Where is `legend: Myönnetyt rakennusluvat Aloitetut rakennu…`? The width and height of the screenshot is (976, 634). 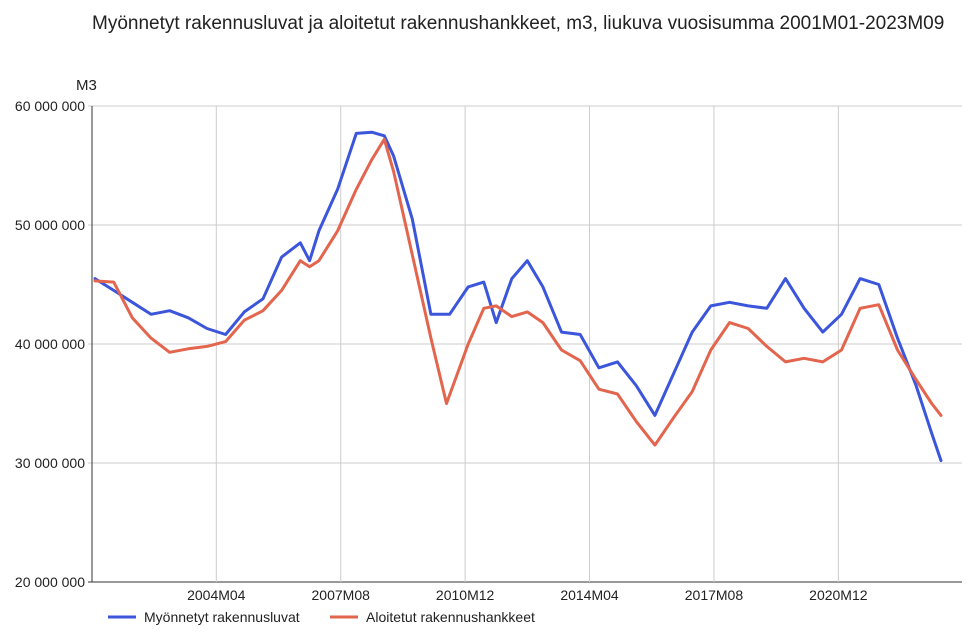 legend: Myönnetyt rakennusluvat Aloitetut rakennu… is located at coordinates (321, 617).